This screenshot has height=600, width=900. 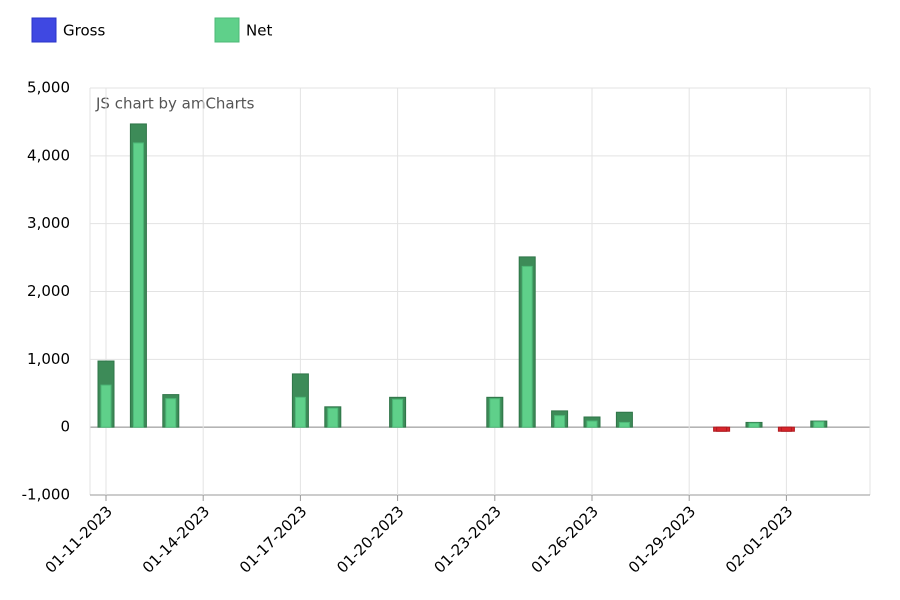 I want to click on x-tick-label: 01-17-2023, so click(x=273, y=539).